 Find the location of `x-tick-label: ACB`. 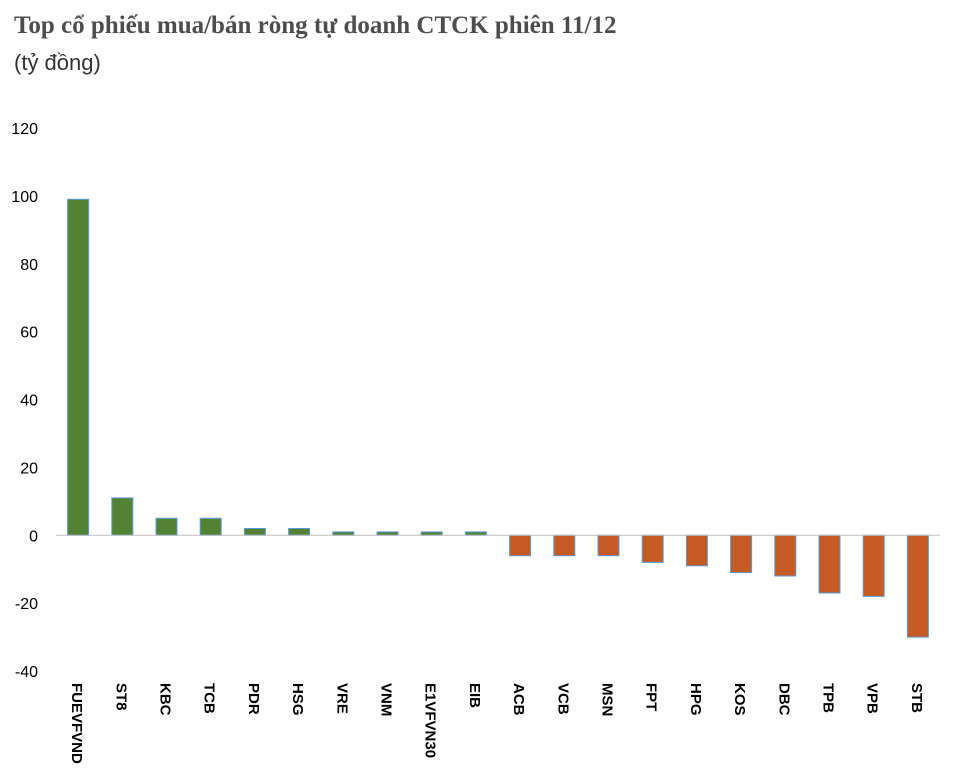

x-tick-label: ACB is located at coordinates (518, 699).